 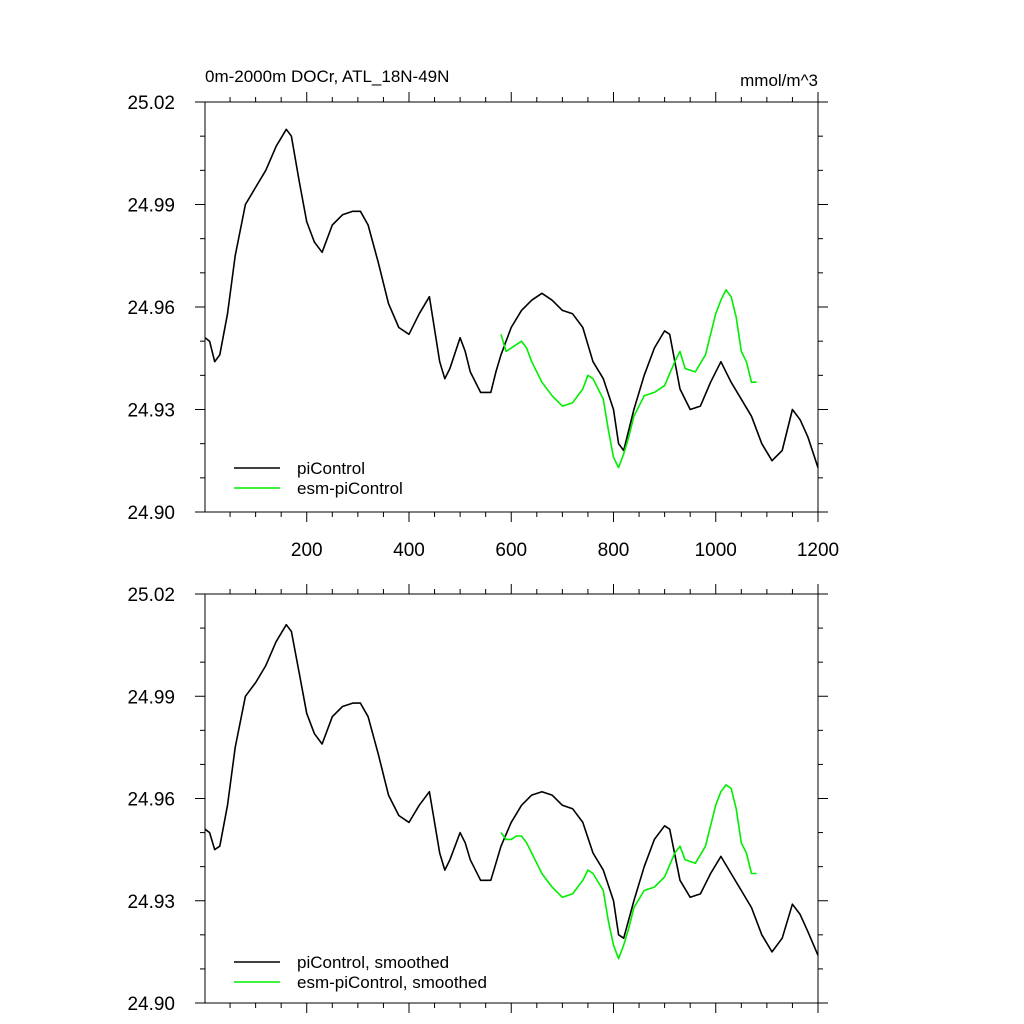 What do you see at coordinates (331, 468) in the screenshot?
I see `legend-label: piControl` at bounding box center [331, 468].